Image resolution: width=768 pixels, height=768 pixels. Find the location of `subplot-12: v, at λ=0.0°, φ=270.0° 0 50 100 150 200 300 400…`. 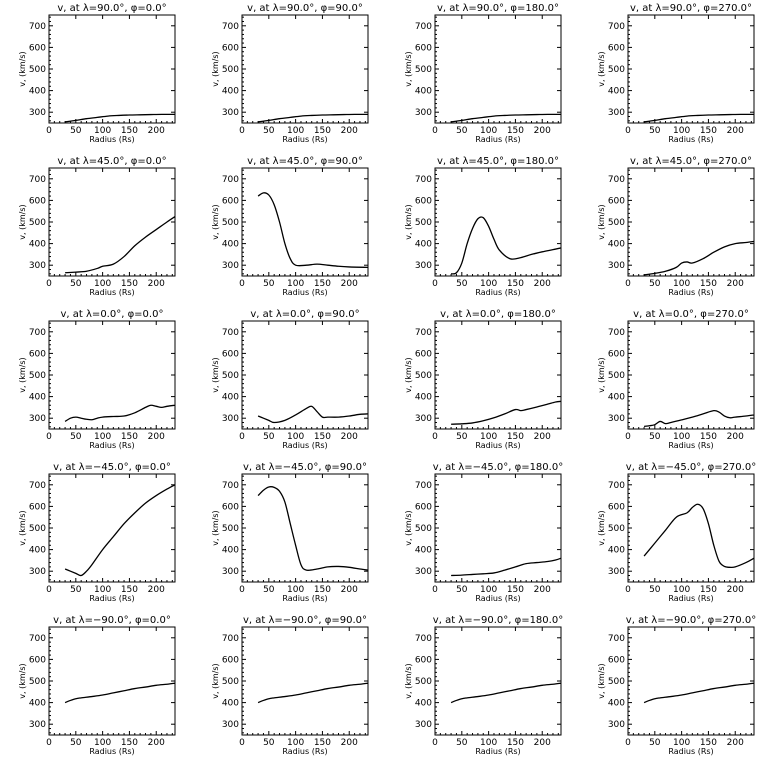

subplot-12: v, at λ=0.0°, φ=270.0° 0 50 100 150 200 300 400… is located at coordinates (676, 379).